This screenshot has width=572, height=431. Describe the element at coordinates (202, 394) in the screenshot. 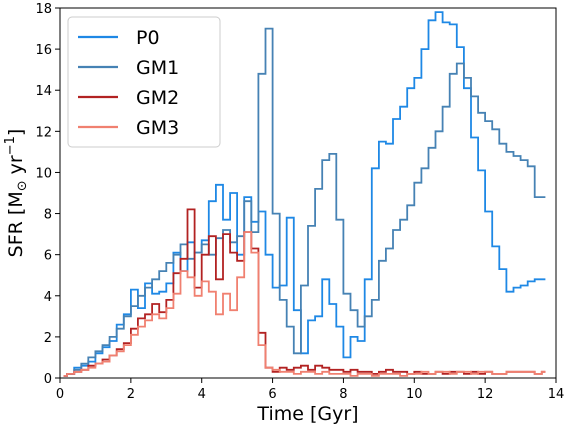

I see `x-tick-label: 4` at that location.